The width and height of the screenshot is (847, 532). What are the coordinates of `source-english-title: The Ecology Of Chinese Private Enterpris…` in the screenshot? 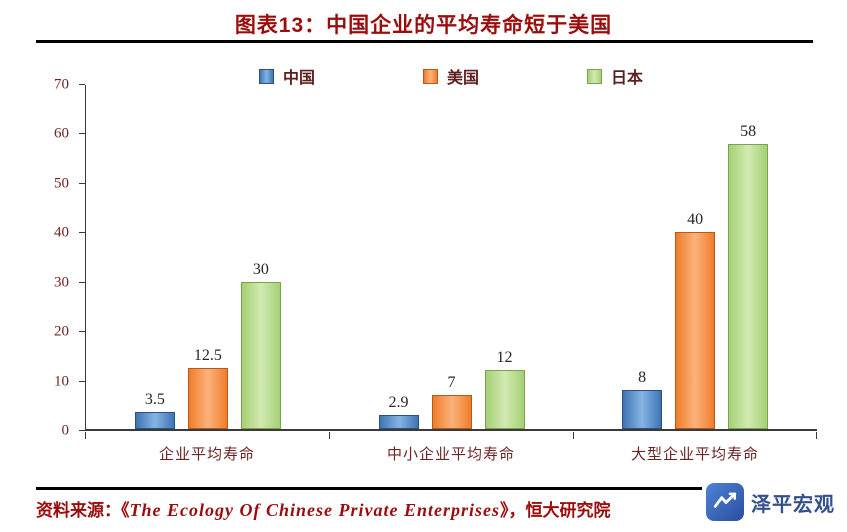 It's located at (314, 510).